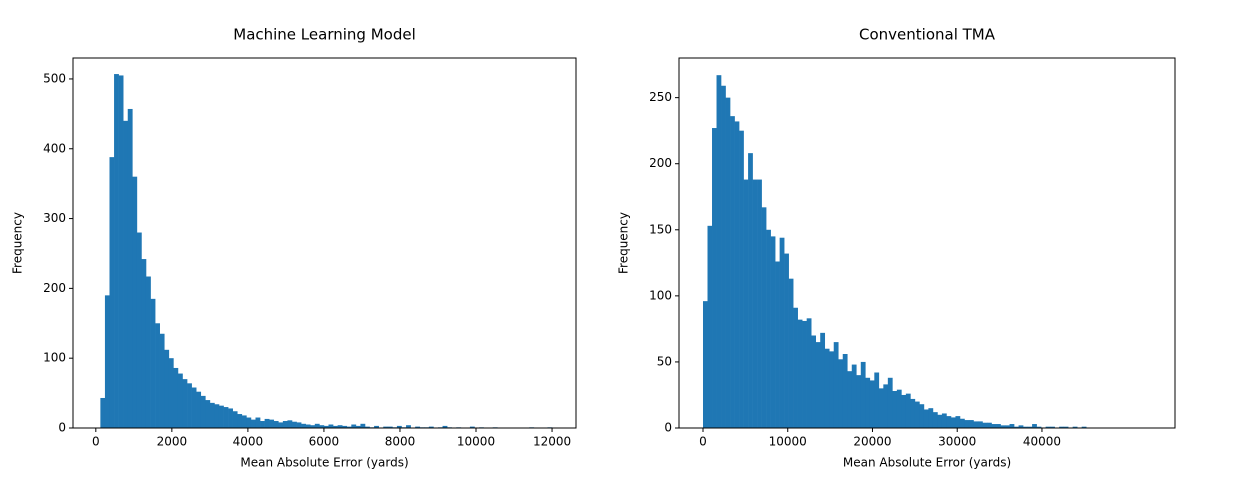  I want to click on y-tick-label: 50, so click(664, 361).